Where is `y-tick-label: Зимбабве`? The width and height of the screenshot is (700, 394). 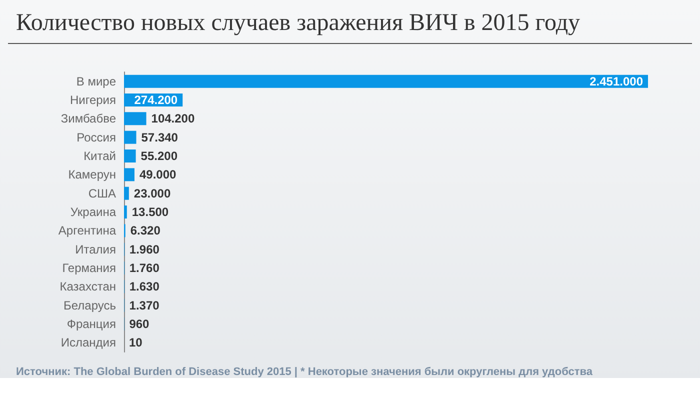
y-tick-label: Зимбабве is located at coordinates (88, 119).